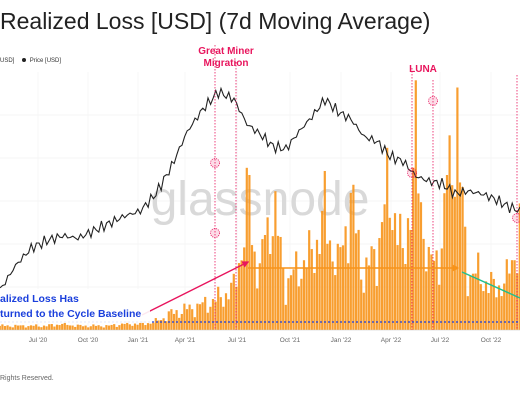 This screenshot has width=520, height=400. What do you see at coordinates (39, 299) in the screenshot?
I see `baseline-callout-line1: alized Loss Has` at bounding box center [39, 299].